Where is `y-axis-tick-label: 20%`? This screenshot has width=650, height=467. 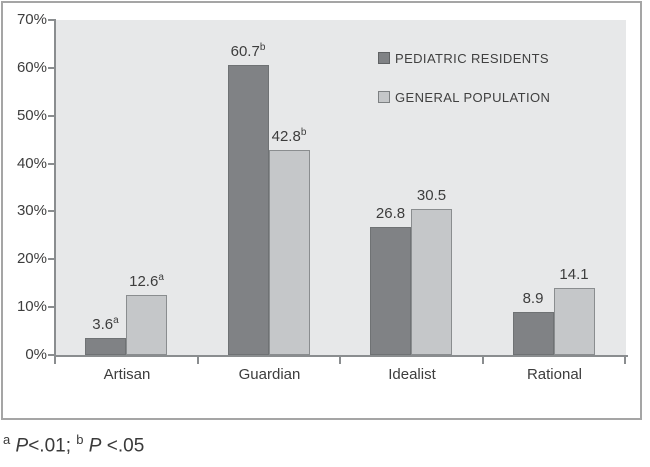
y-axis-tick-label: 20% is located at coordinates (31, 259).